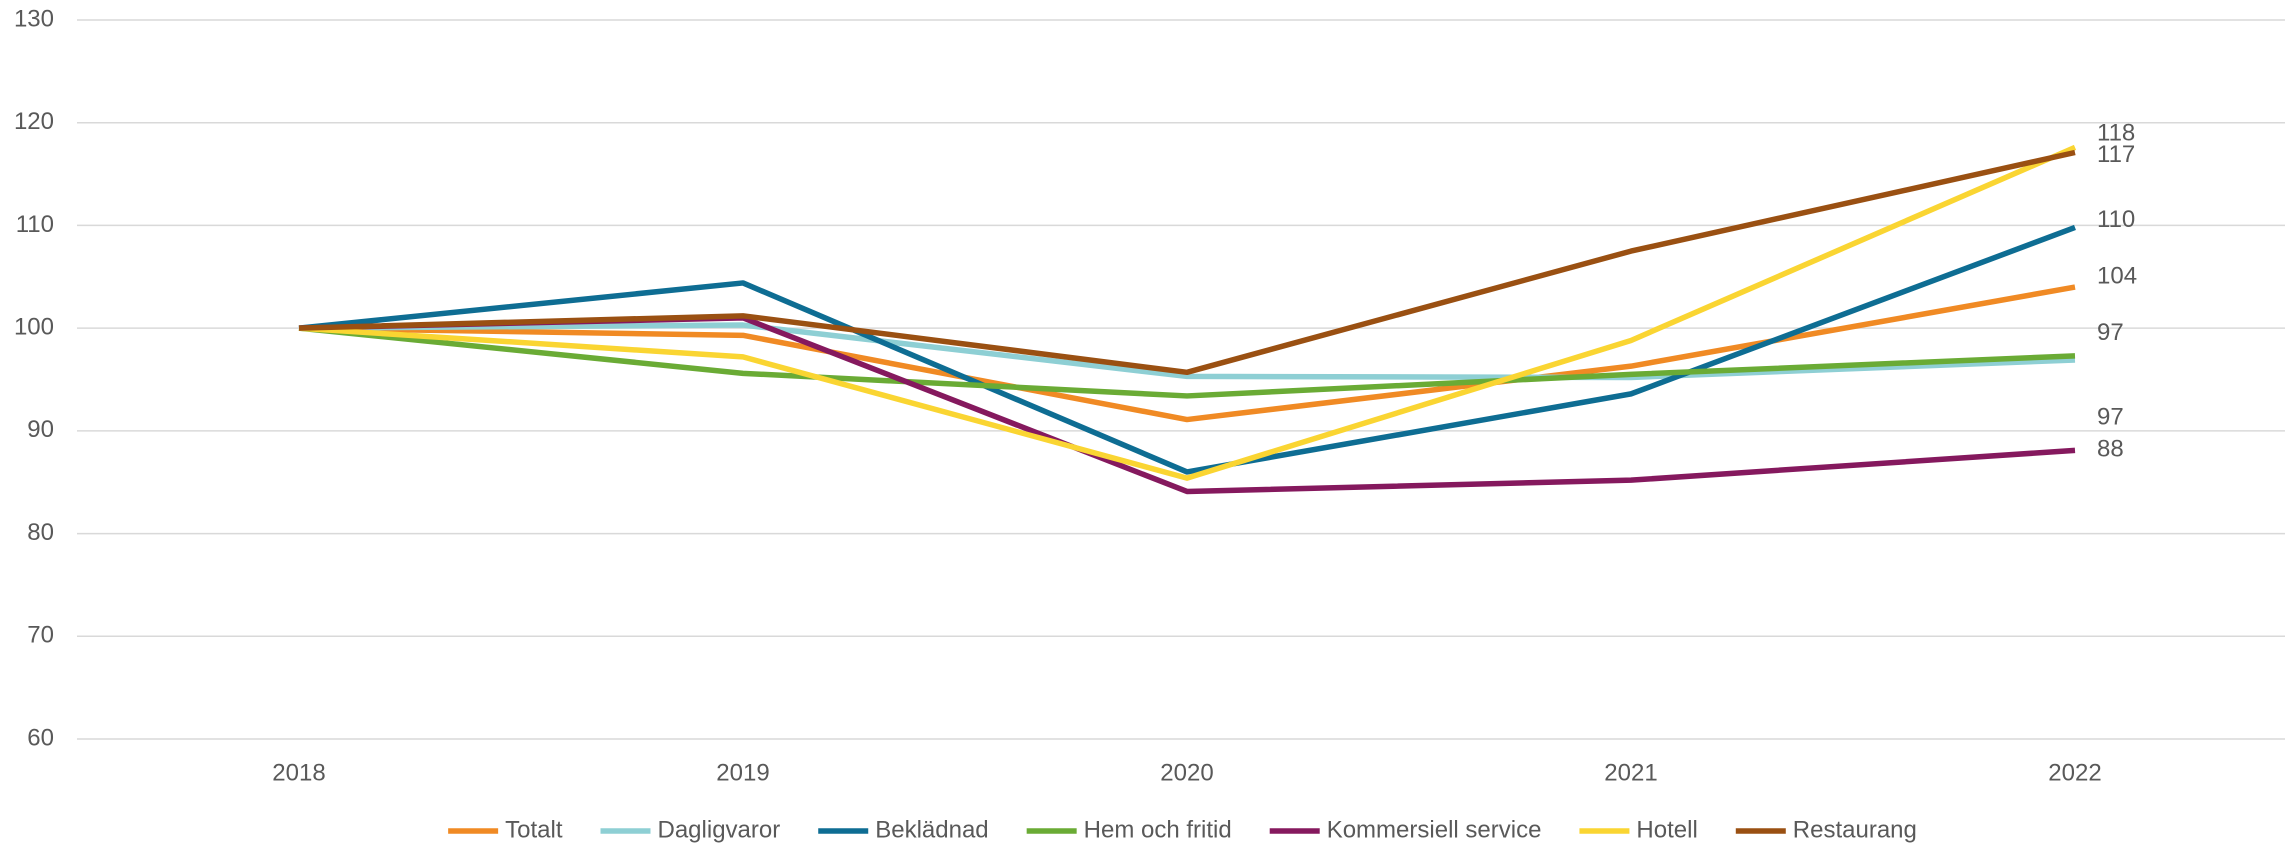 This screenshot has width=2285, height=845. I want to click on x-tick-label: 2021, so click(1630, 772).